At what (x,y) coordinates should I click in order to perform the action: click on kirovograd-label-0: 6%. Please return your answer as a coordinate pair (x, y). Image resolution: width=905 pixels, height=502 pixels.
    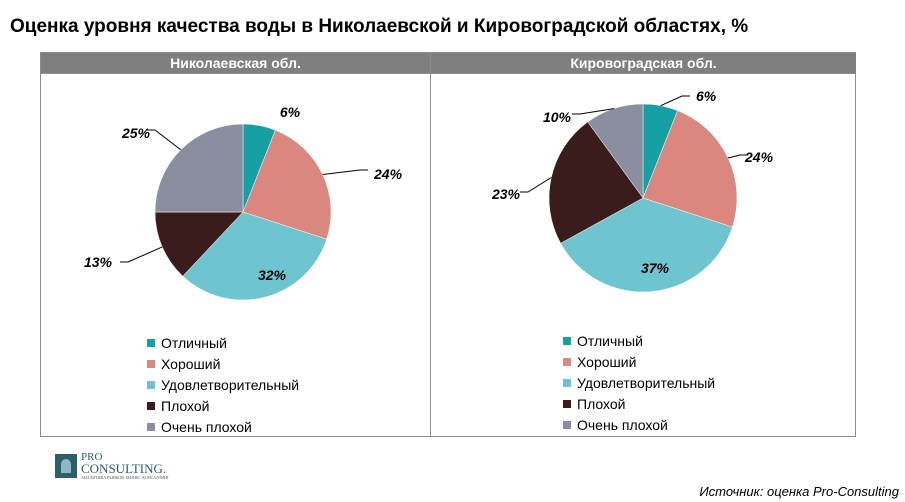
    Looking at the image, I should click on (706, 96).